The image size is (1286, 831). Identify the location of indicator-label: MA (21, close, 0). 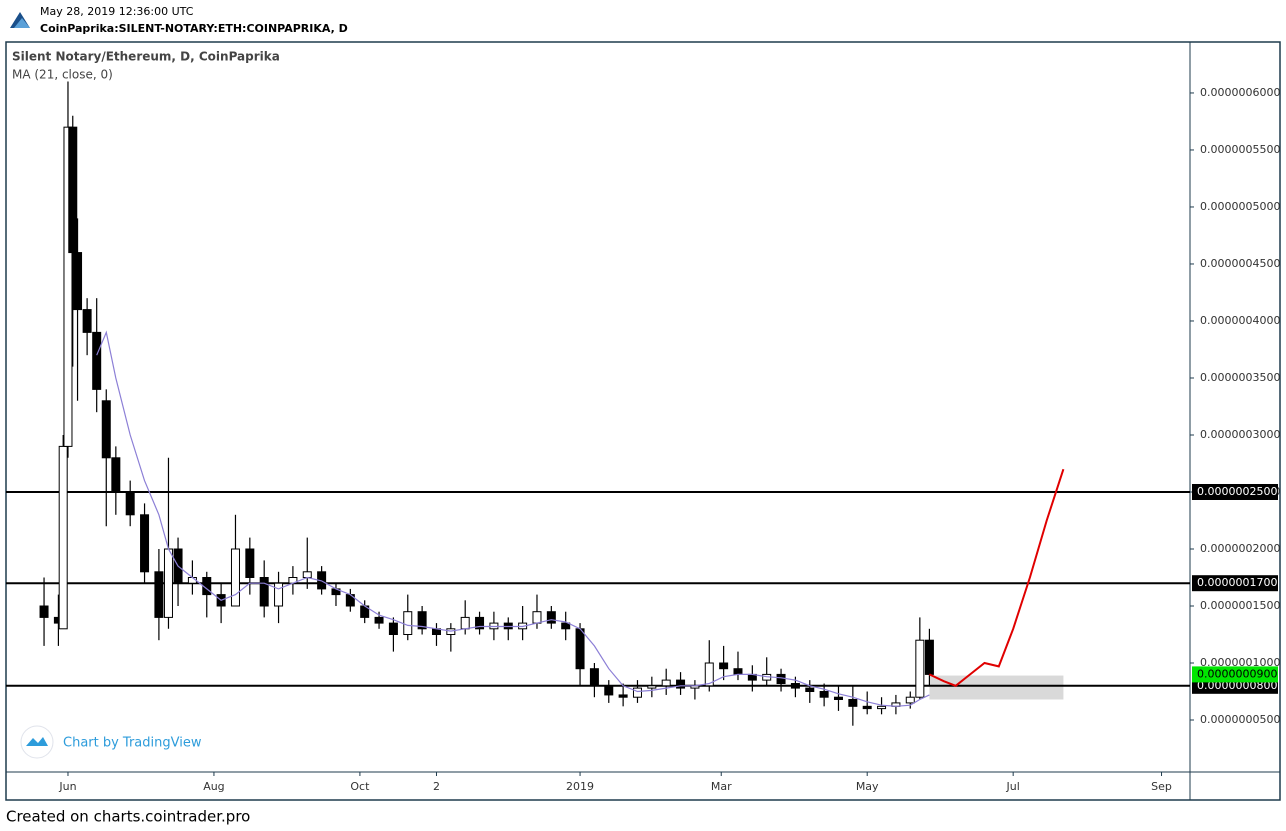
(62, 75).